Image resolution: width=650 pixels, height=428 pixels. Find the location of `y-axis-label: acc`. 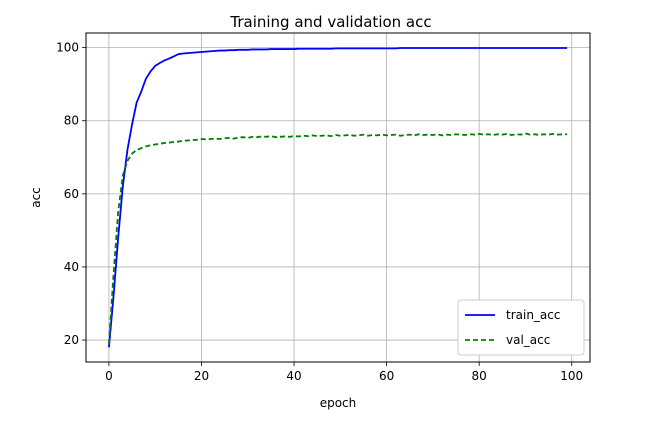

y-axis-label: acc is located at coordinates (36, 197).